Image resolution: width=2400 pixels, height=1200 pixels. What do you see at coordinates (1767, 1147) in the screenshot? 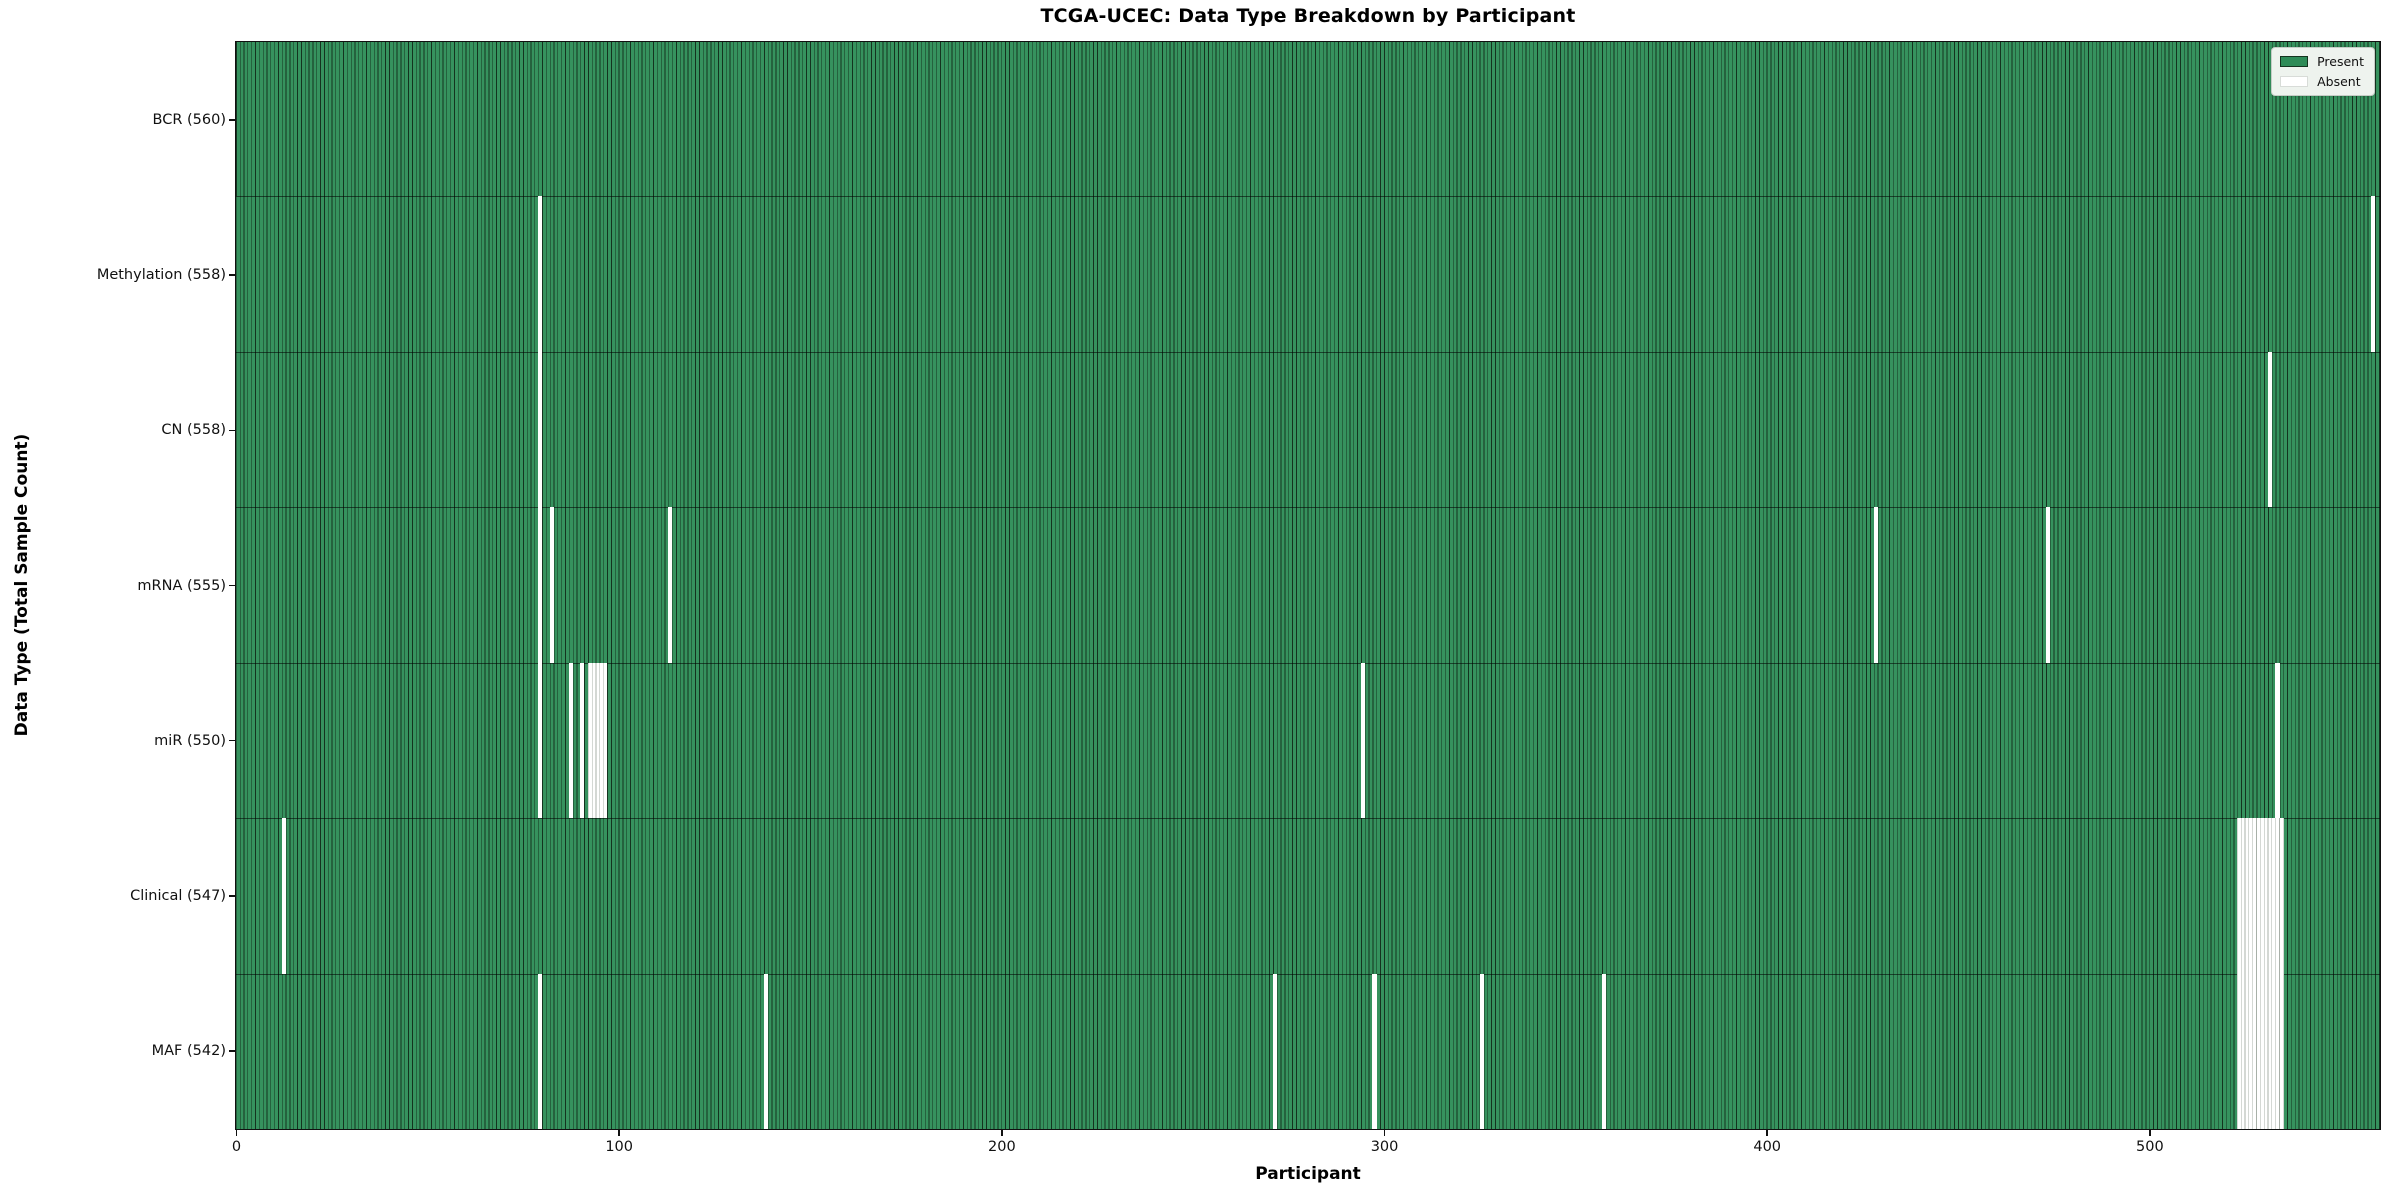
I see `x-tick-label: 400` at bounding box center [1767, 1147].